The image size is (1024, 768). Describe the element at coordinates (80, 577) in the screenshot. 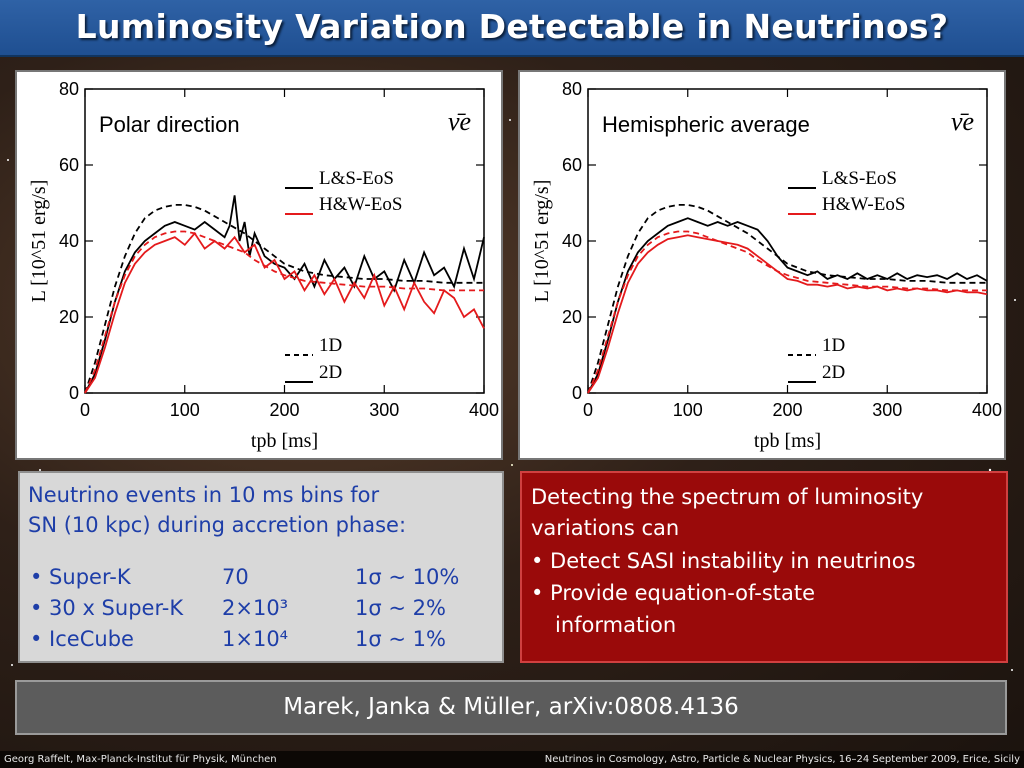

I see `detector-name: • Super-K` at that location.